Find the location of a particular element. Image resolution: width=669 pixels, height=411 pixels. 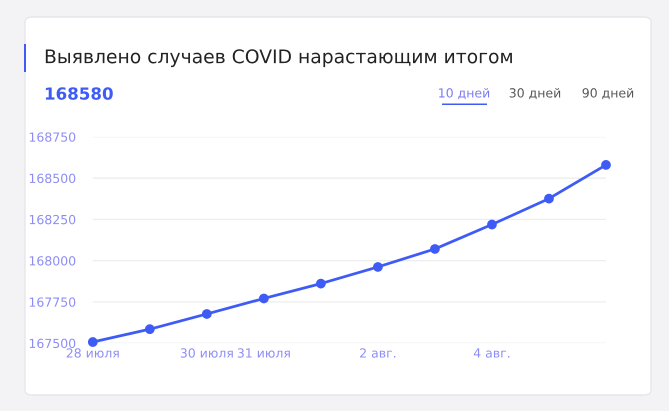

x-tick-label: 30 июля is located at coordinates (206, 353).